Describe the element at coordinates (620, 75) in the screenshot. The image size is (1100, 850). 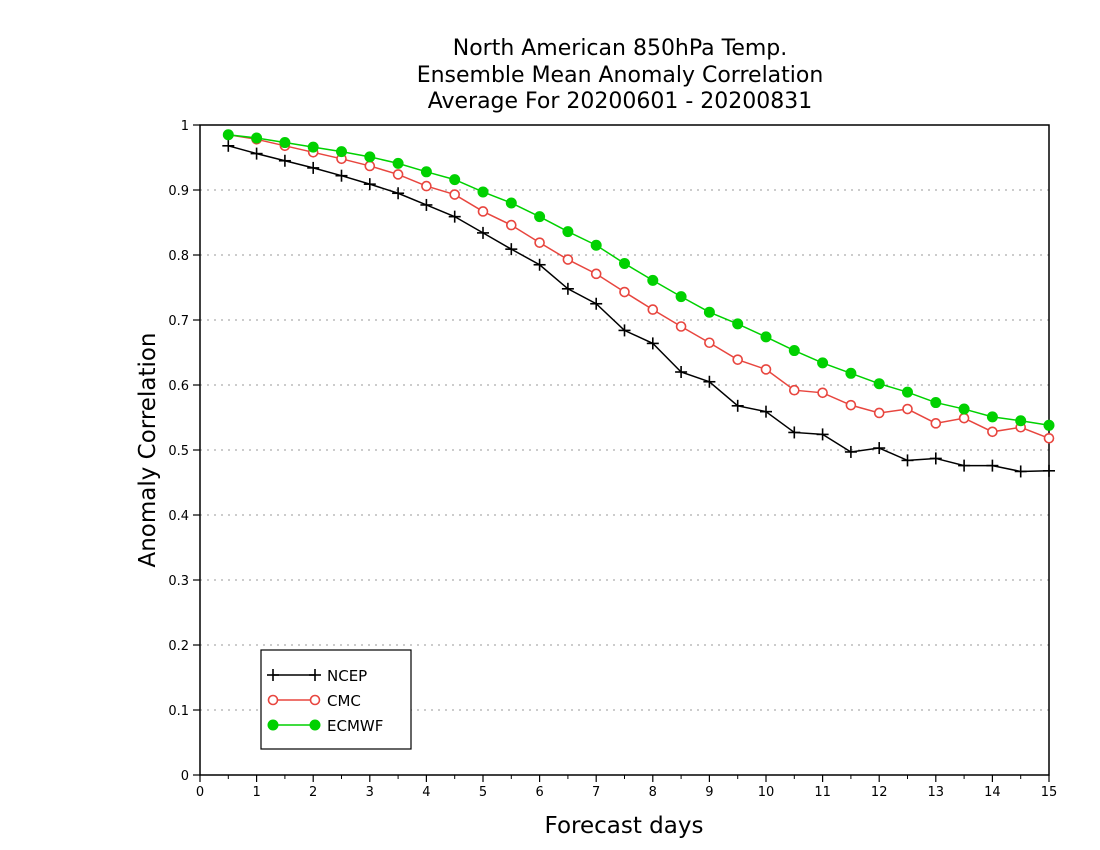
I see `chart-title-line-2: Ensemble Mean Anomaly Correlation` at that location.